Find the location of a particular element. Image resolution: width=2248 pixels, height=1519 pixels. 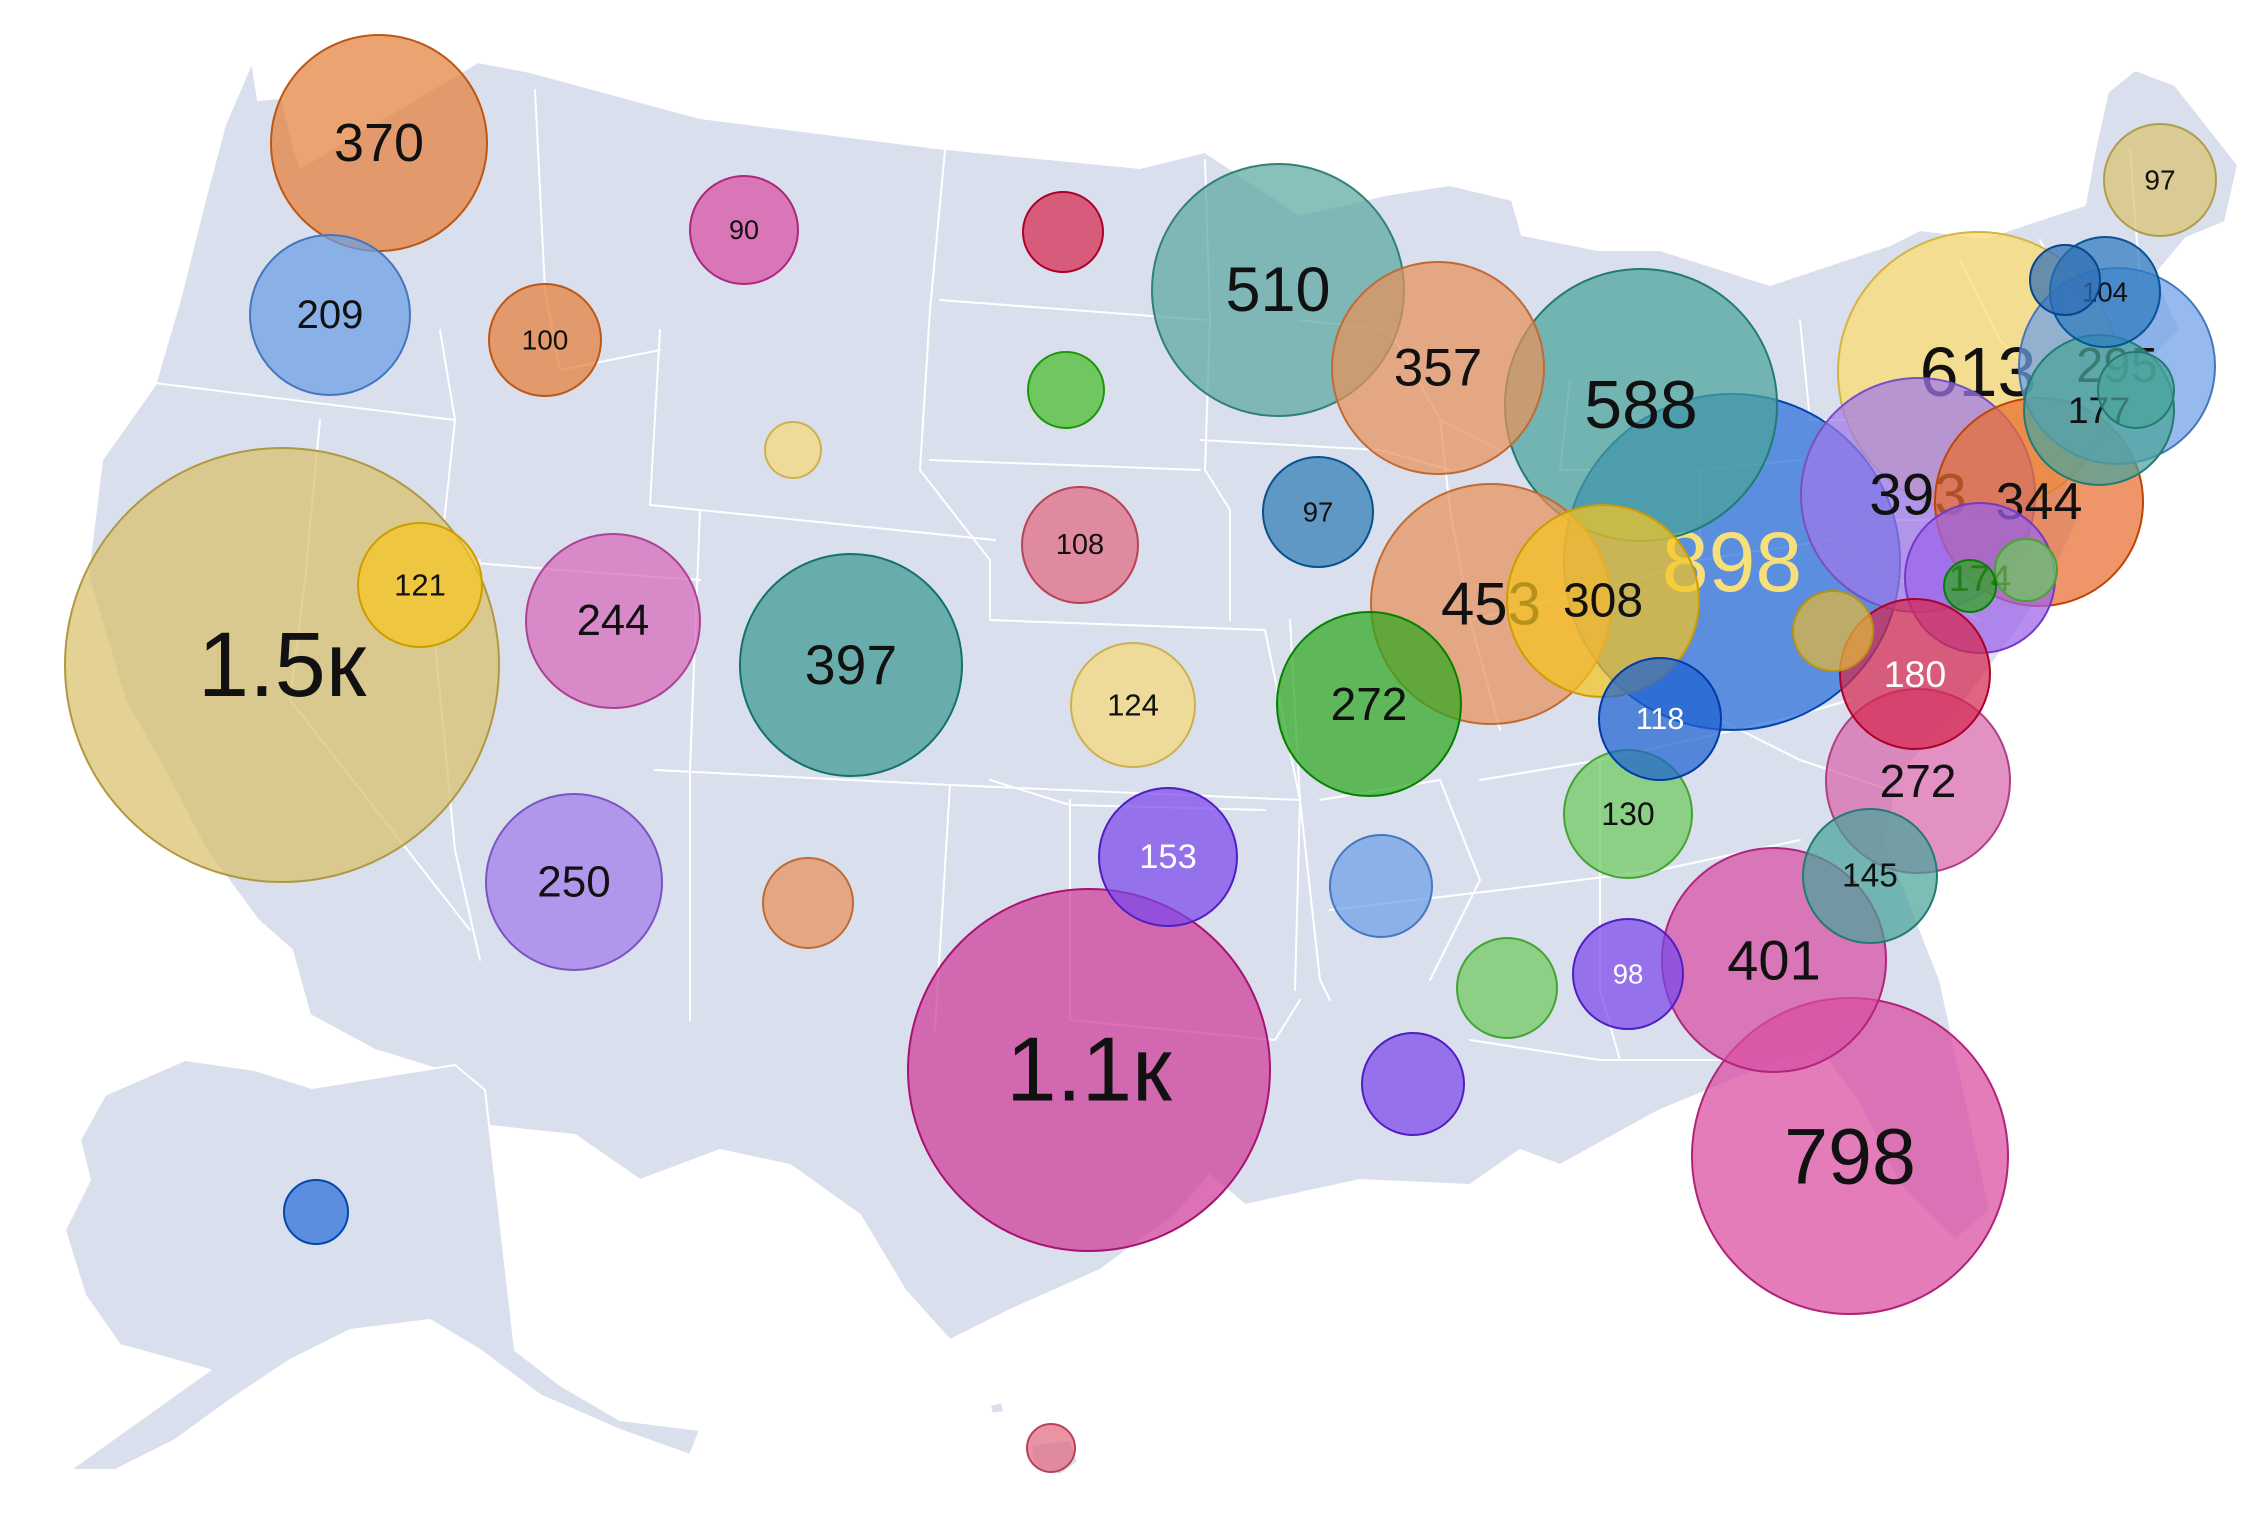

bubble-ok is located at coordinates (1168, 857).